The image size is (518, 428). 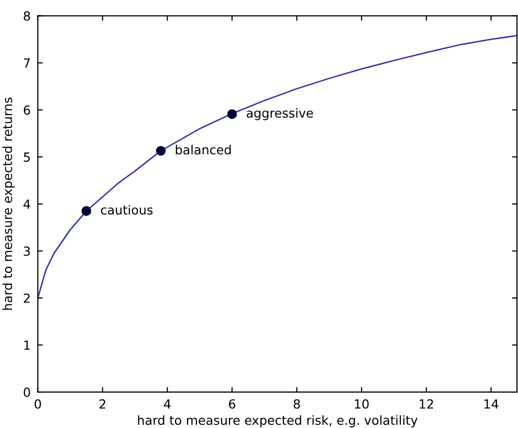 I want to click on y-tick-label: 2, so click(x=27, y=298).